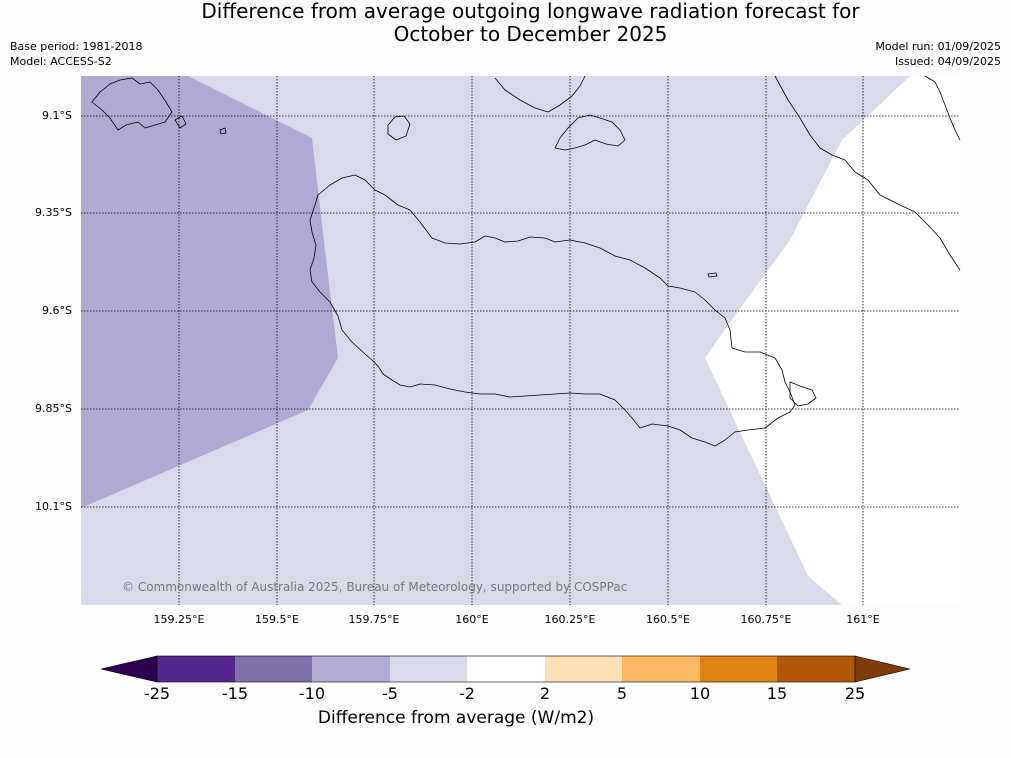 This screenshot has height=758, width=1011. I want to click on lon-label: 160°E, so click(472, 619).